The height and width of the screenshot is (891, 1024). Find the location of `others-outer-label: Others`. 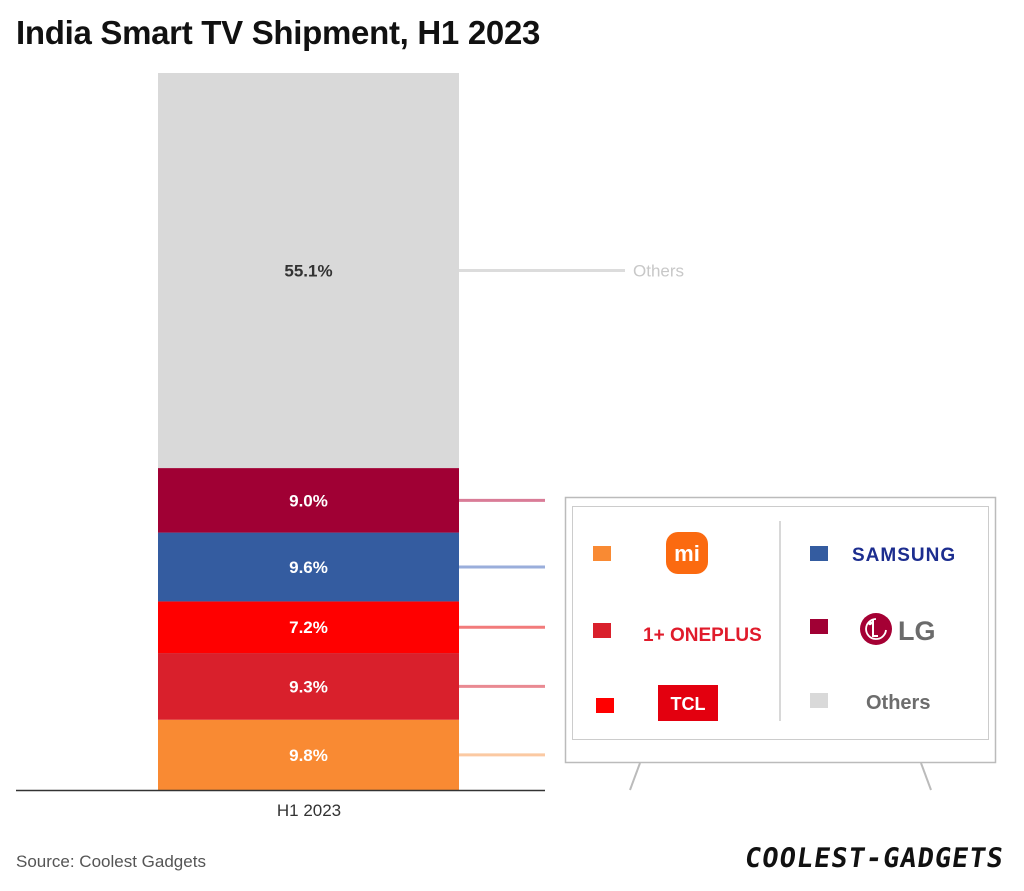

others-outer-label: Others is located at coordinates (658, 271).